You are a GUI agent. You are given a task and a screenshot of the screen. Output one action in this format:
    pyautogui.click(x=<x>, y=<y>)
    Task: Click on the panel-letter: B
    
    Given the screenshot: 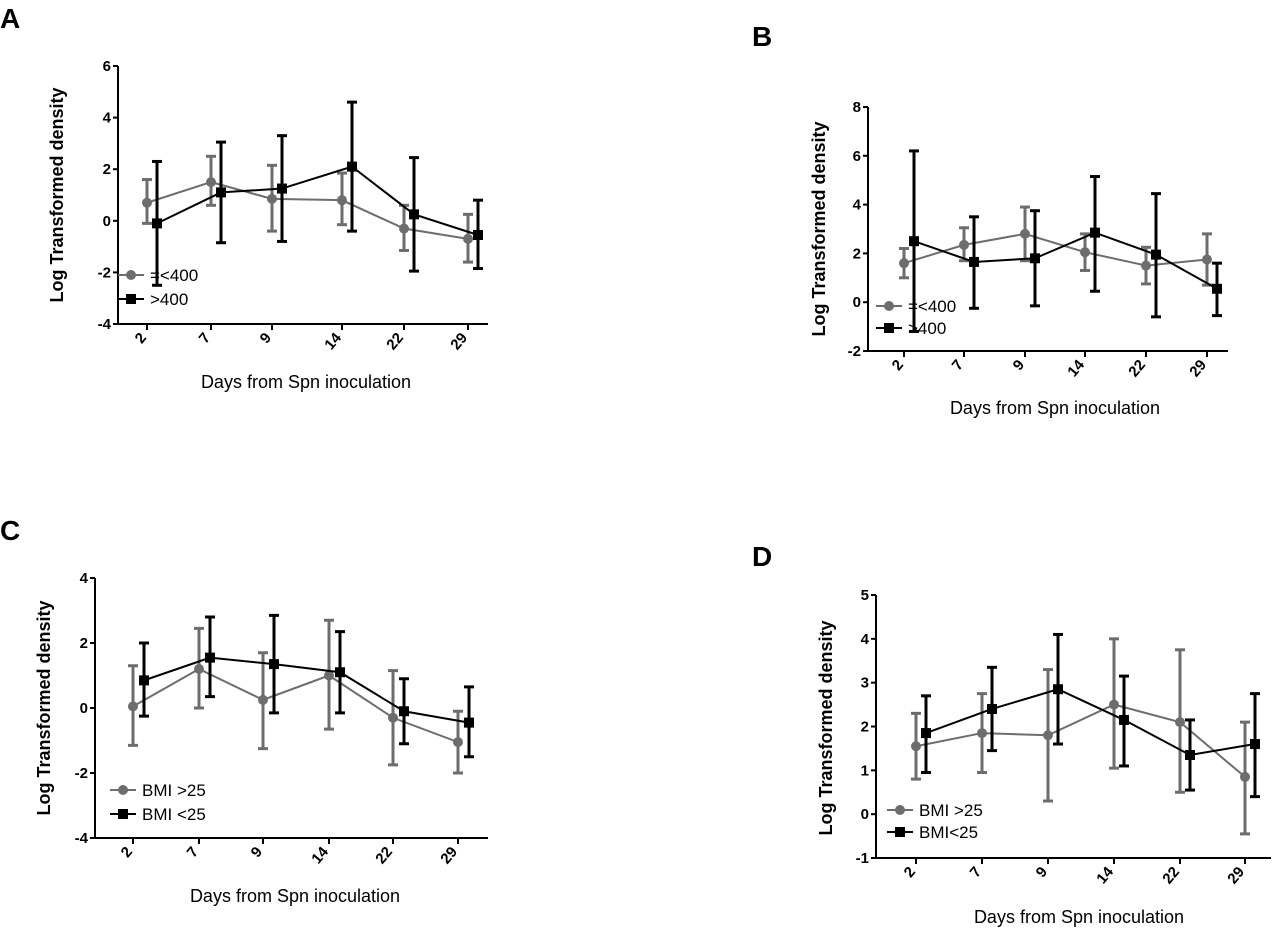 What is the action you would take?
    pyautogui.click(x=762, y=36)
    